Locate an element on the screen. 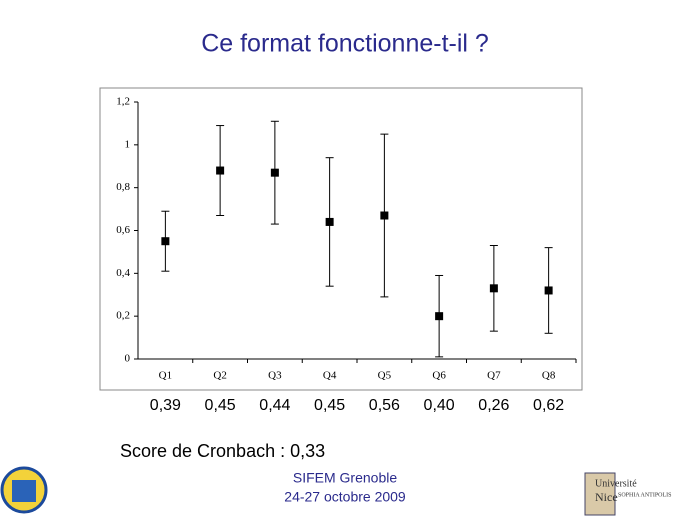 This screenshot has width=689, height=517. x-tick-label: Q5 is located at coordinates (385, 376).